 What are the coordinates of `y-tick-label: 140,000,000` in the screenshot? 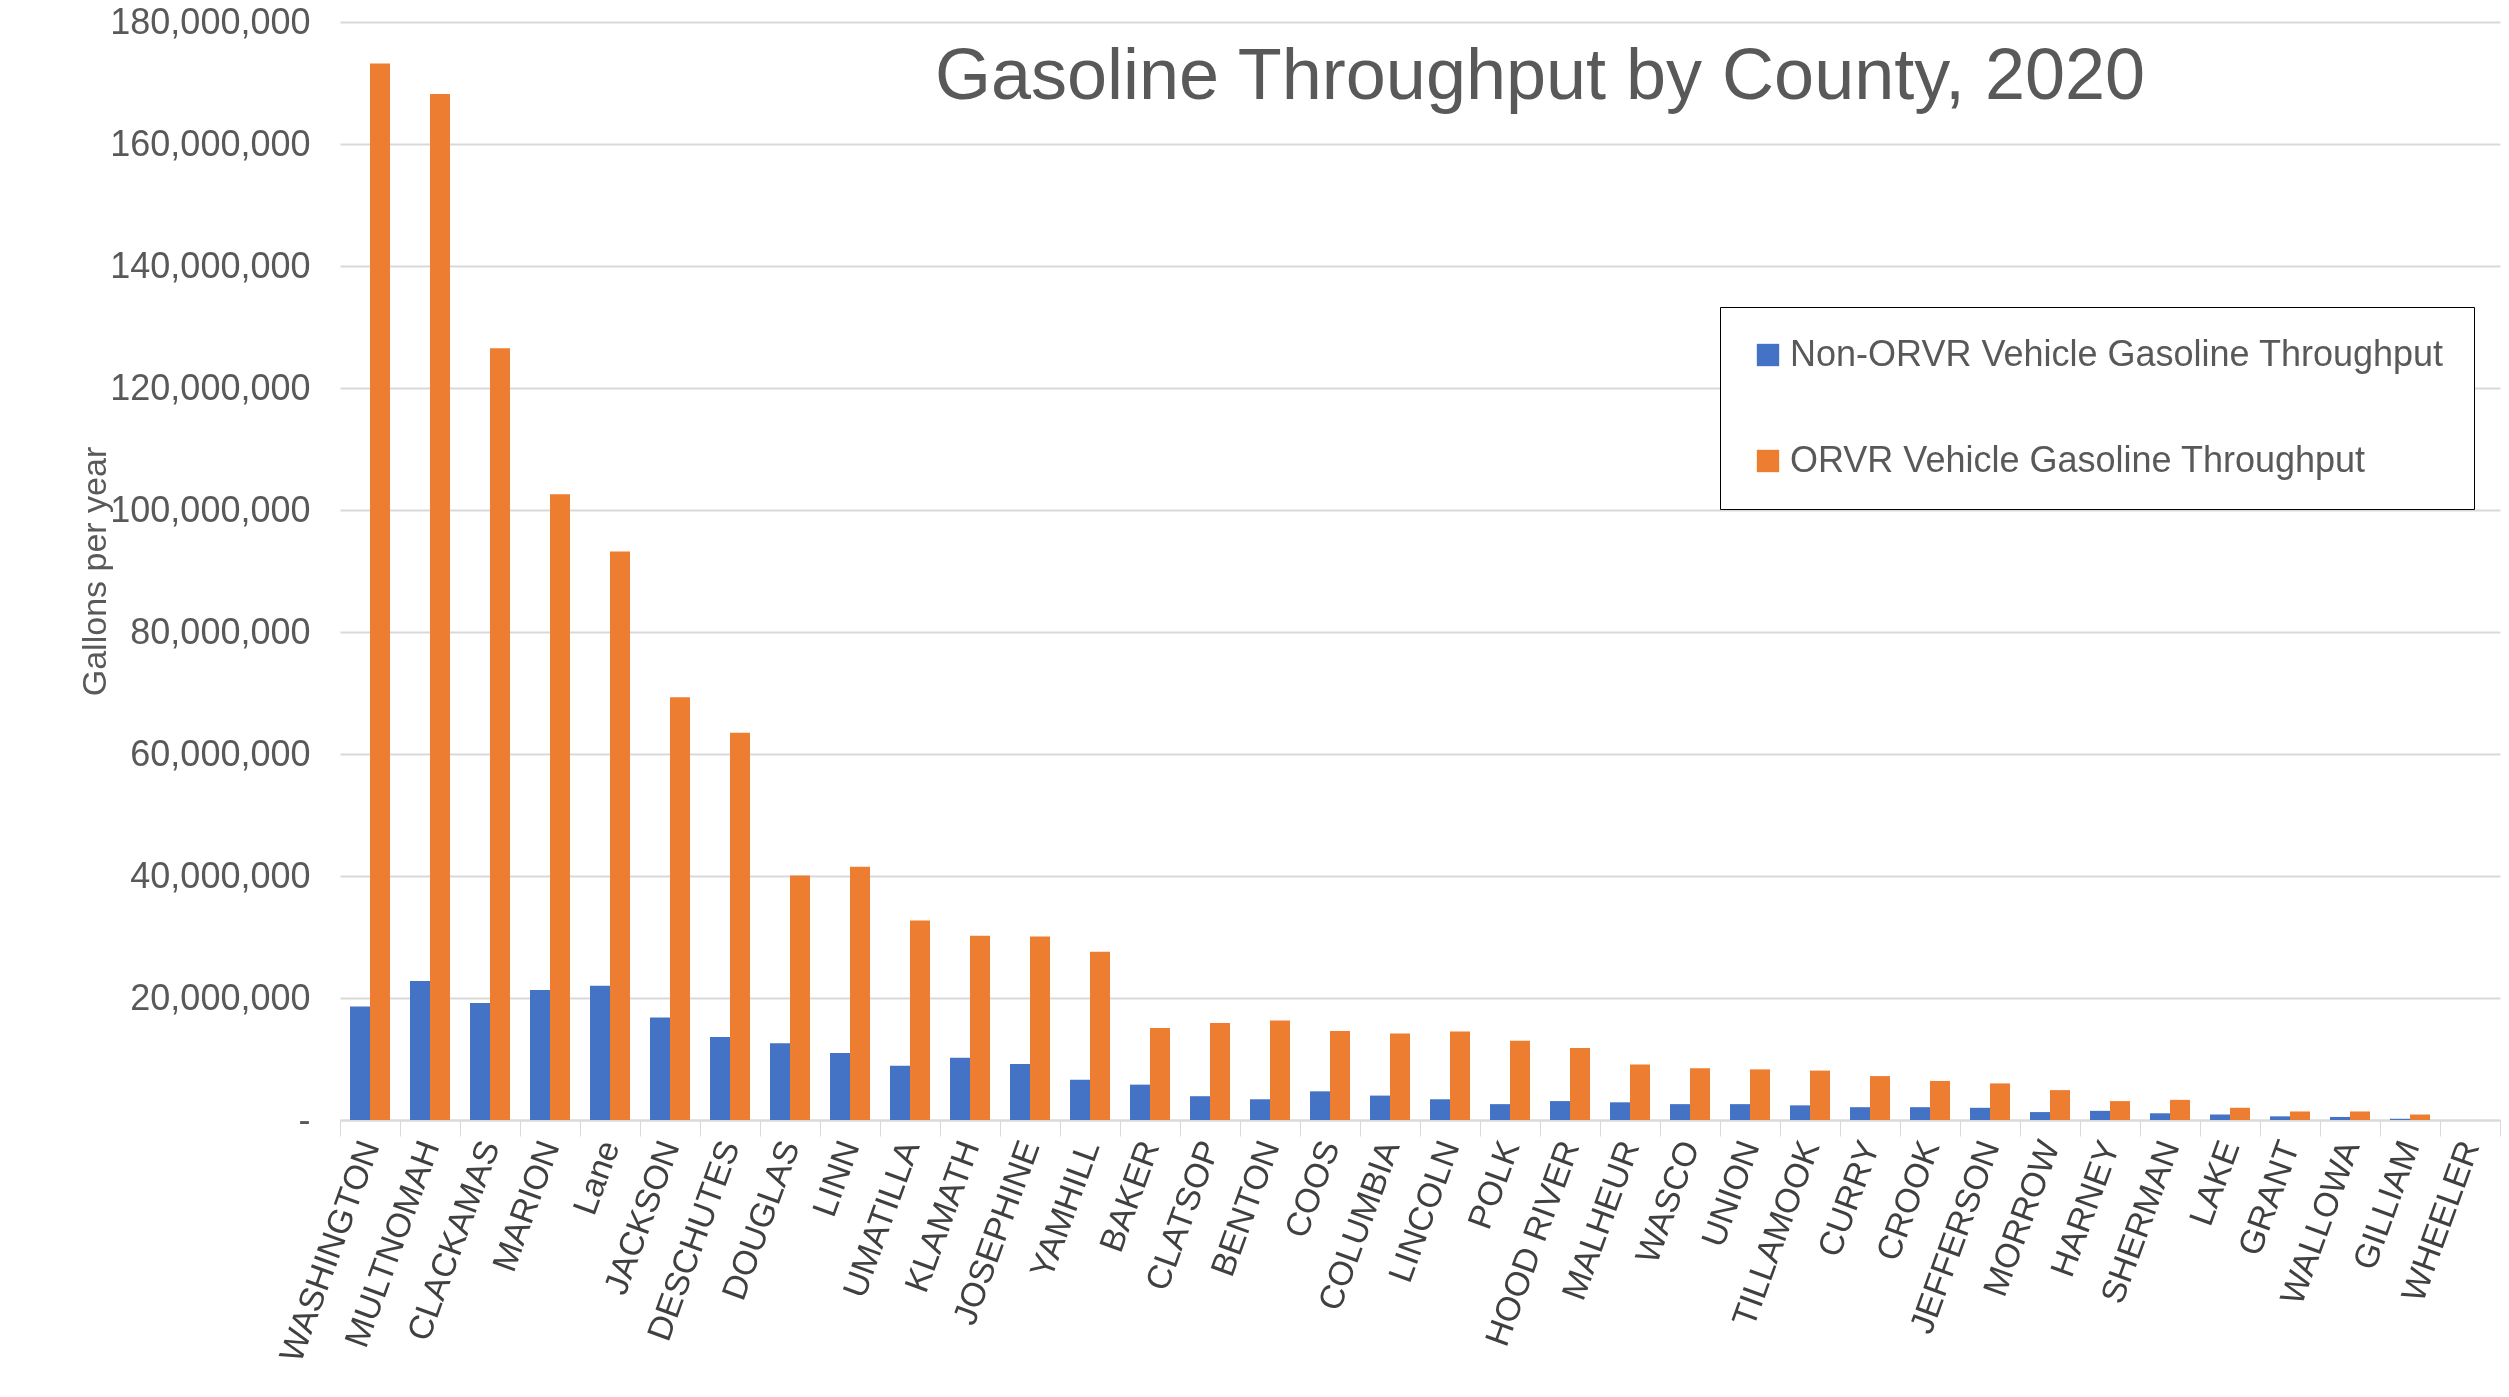 It's located at (210, 265).